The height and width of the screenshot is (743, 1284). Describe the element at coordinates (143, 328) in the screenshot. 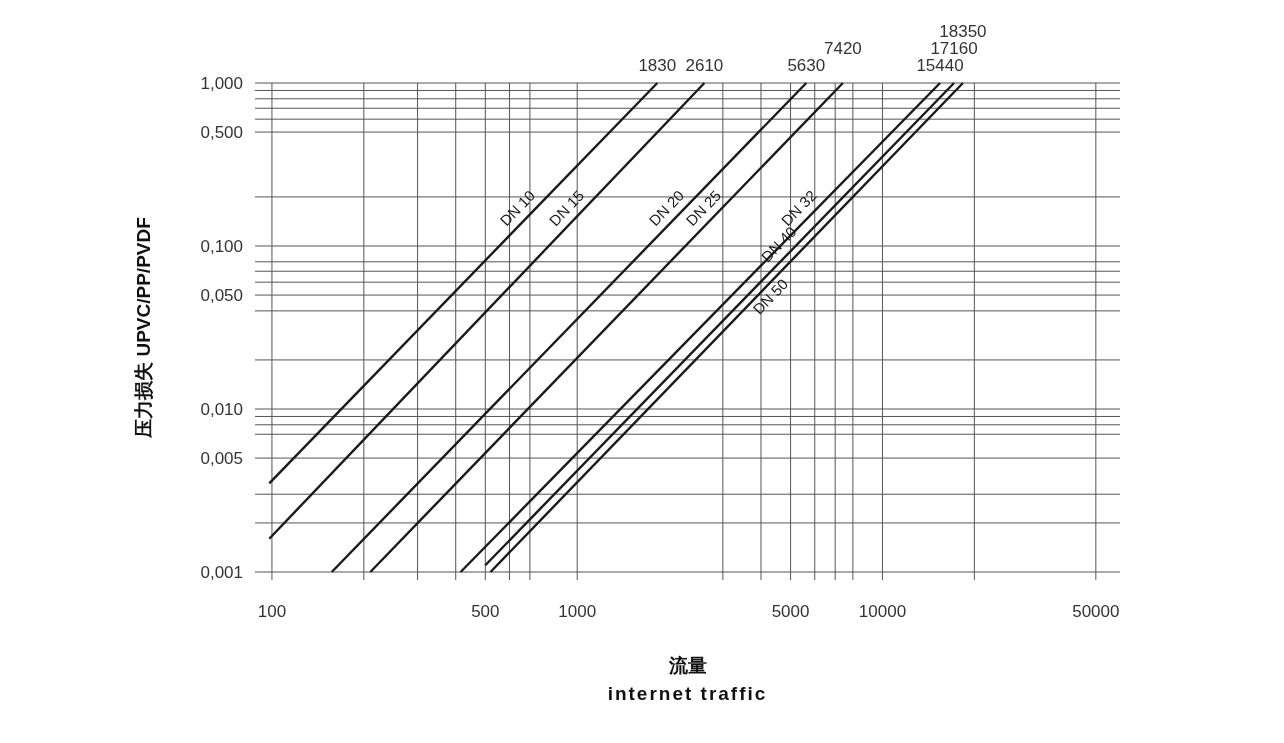

I see `y-axis-title: 压力损失 UPVC/PP/PVDF` at that location.